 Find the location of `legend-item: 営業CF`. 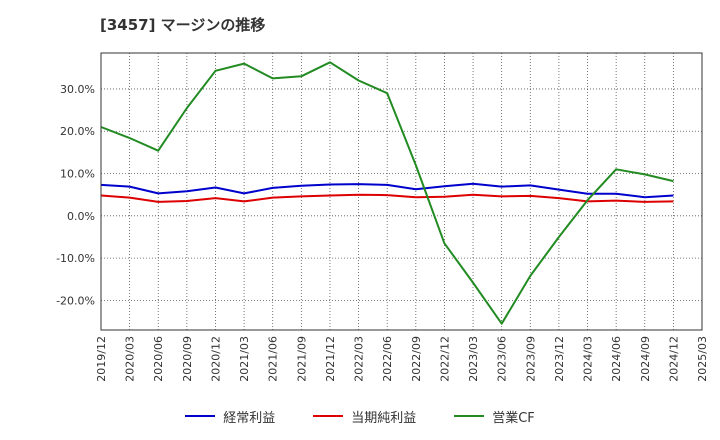

legend-item: 営業CF is located at coordinates (494, 416).